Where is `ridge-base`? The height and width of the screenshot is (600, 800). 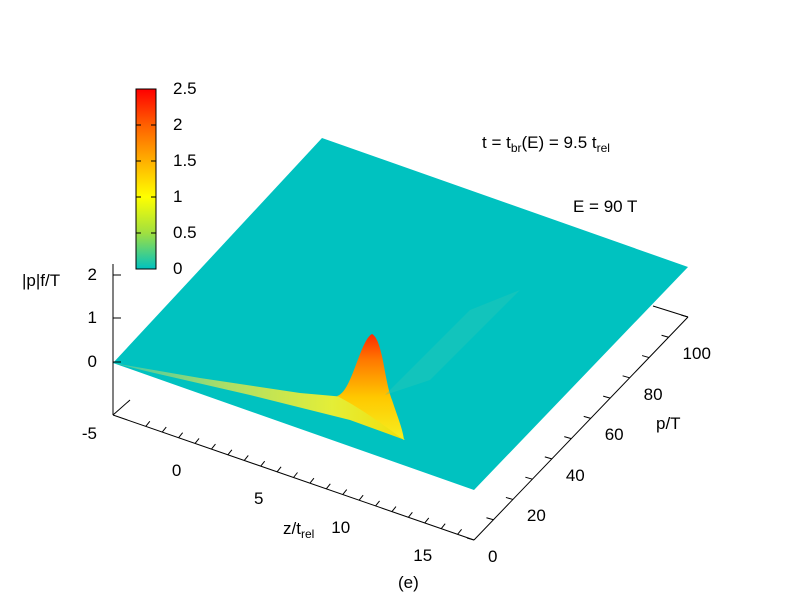
ridge-base is located at coordinates (259, 401).